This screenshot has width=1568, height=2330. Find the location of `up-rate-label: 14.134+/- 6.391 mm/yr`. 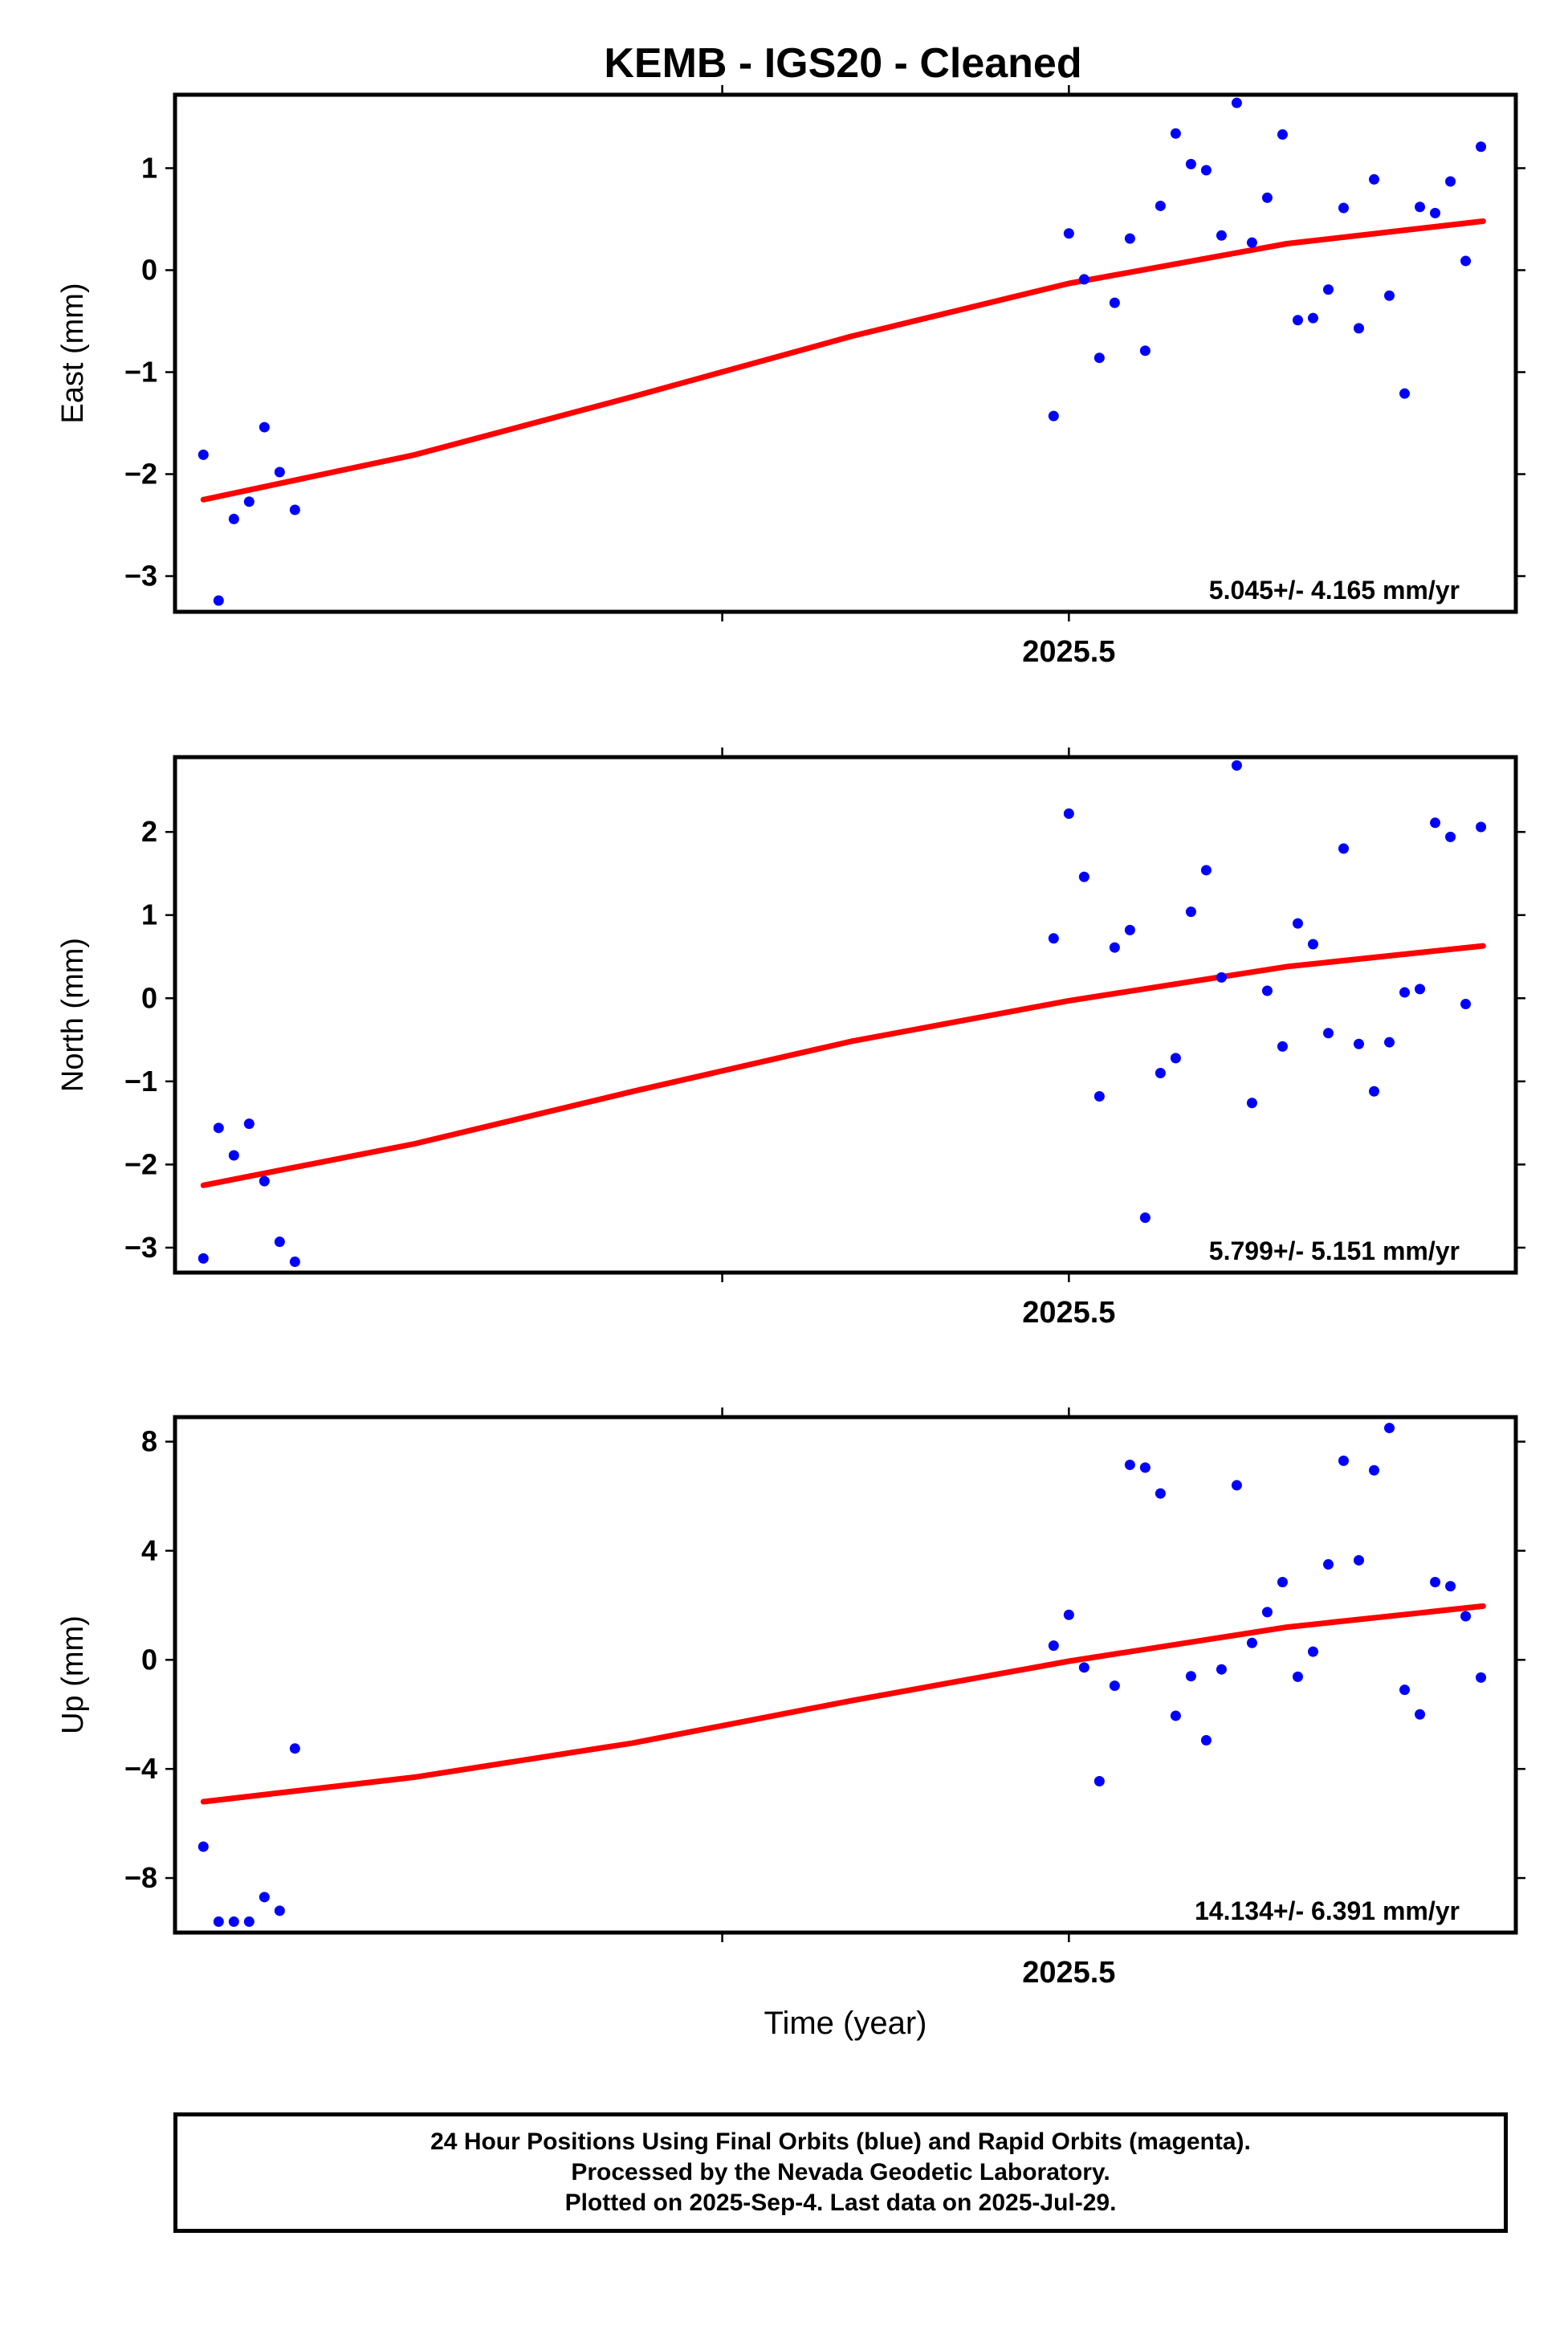

up-rate-label: 14.134+/- 6.391 mm/yr is located at coordinates (1327, 1910).